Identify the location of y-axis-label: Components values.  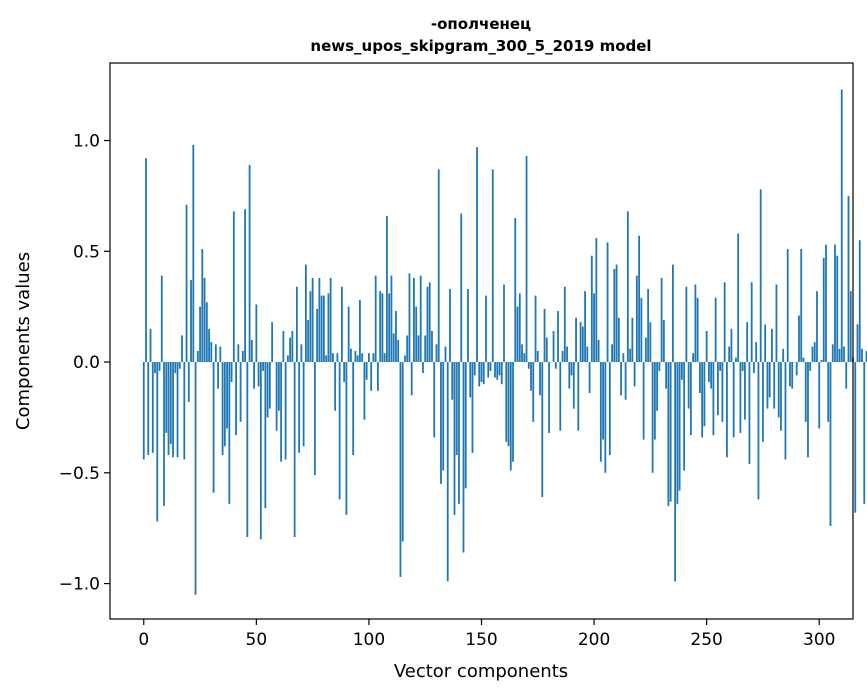
(23, 341).